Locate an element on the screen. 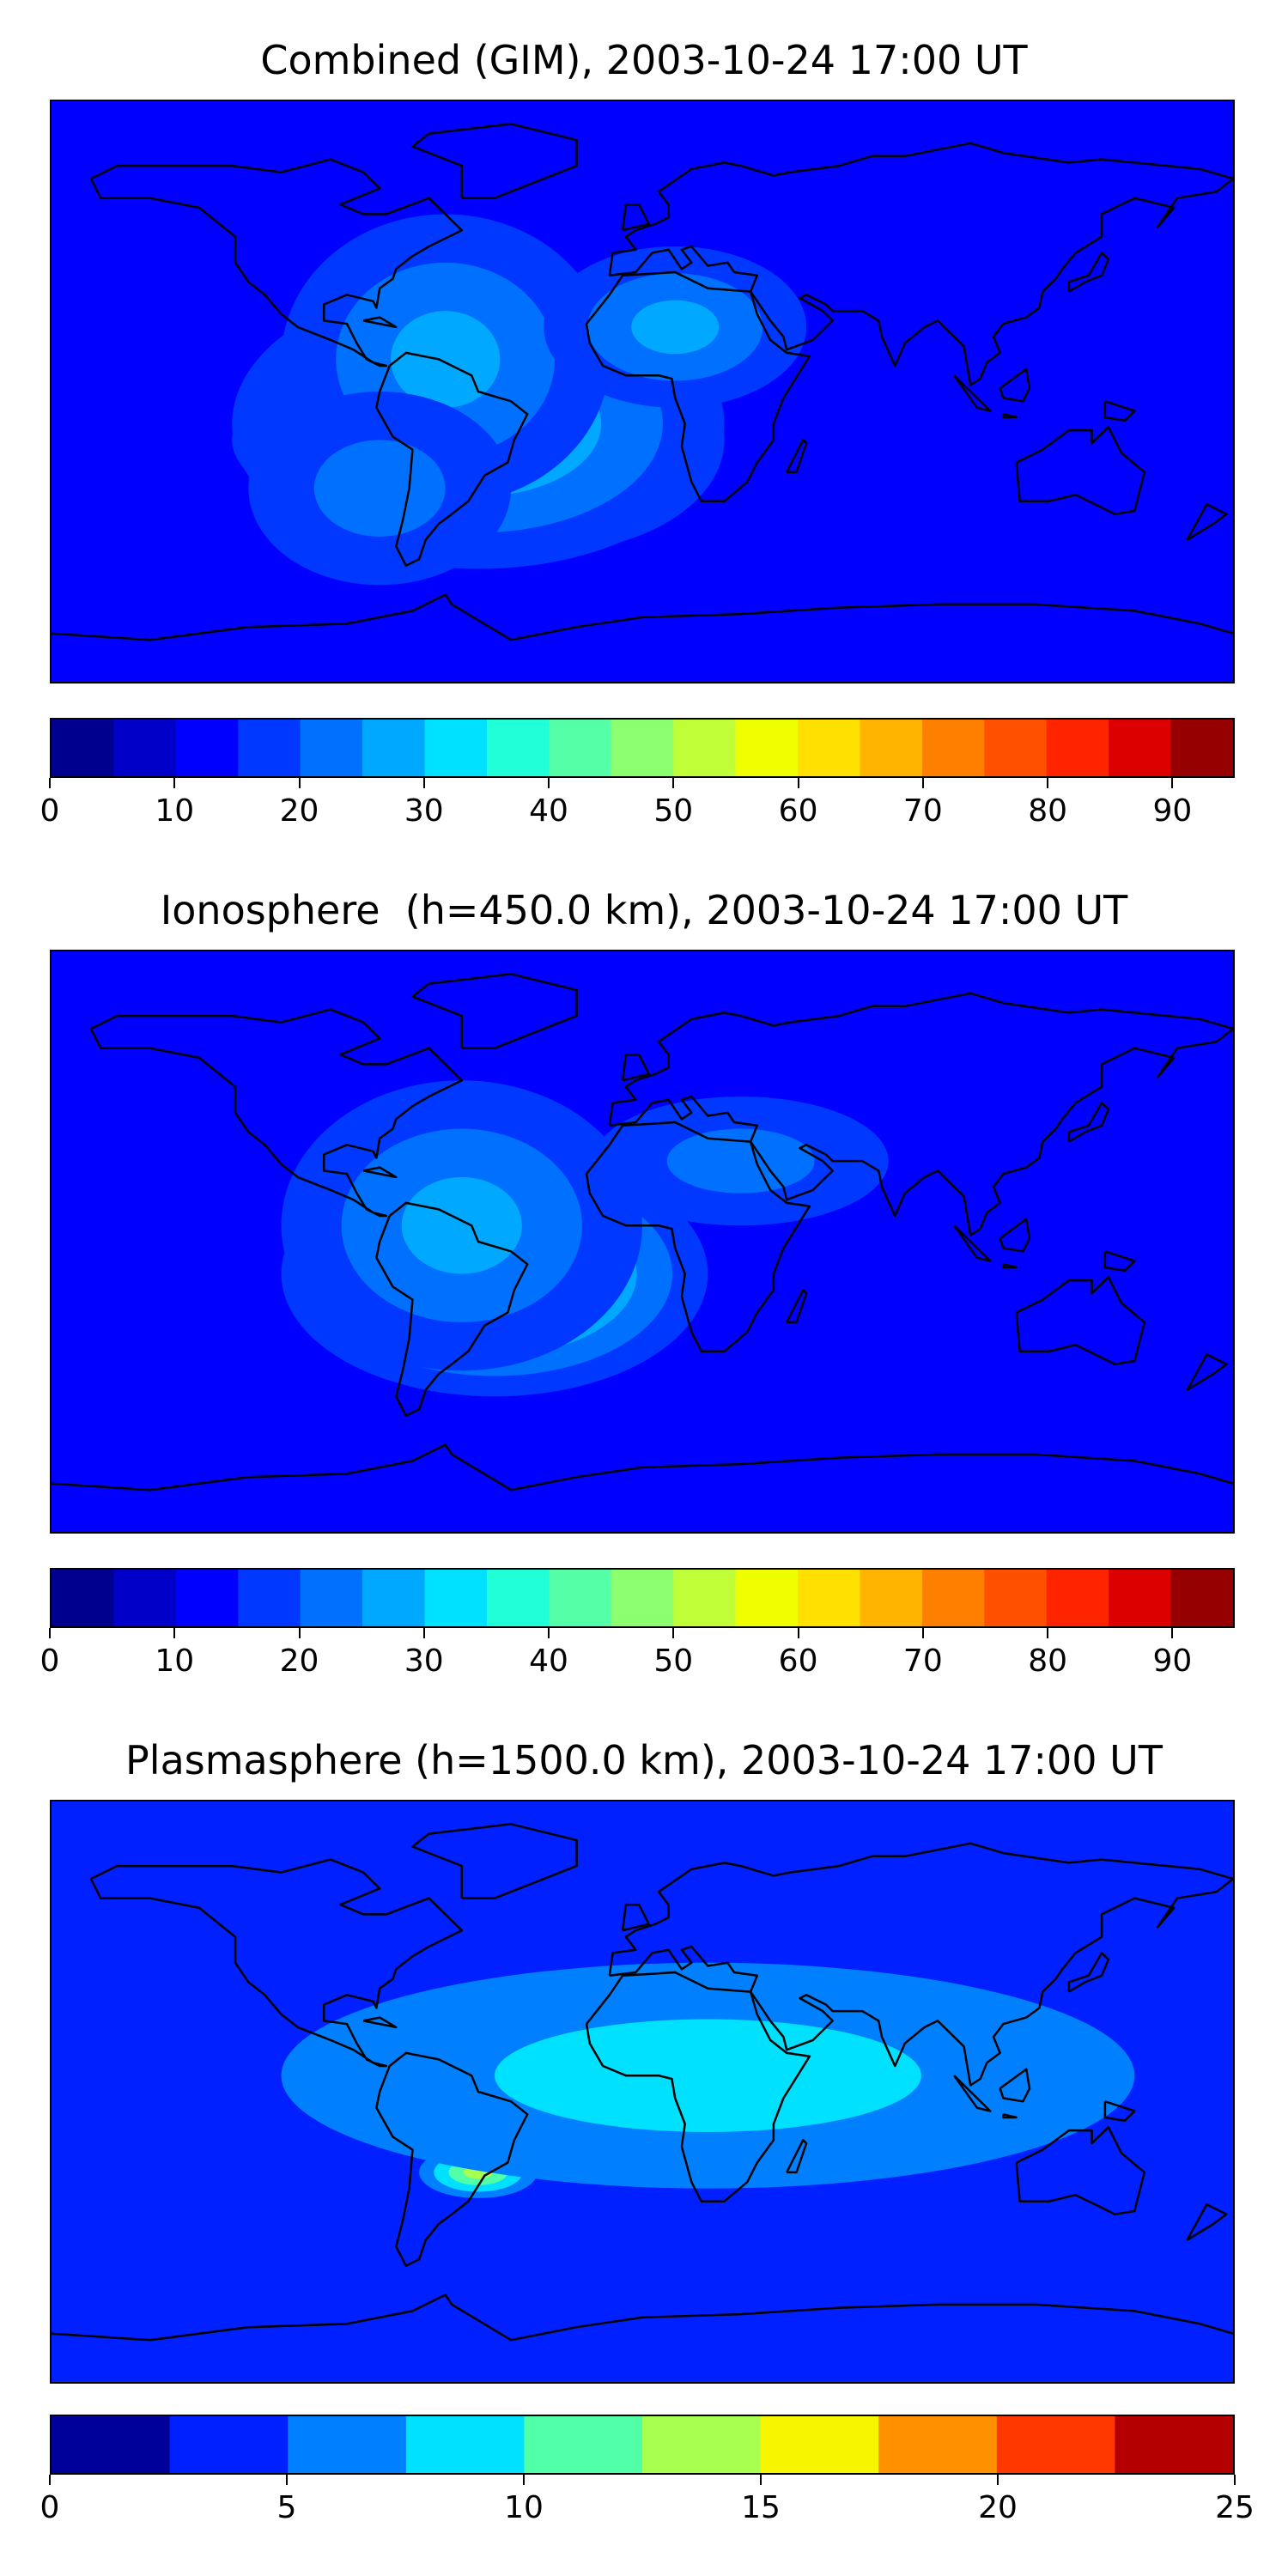 The image size is (1288, 2576). colorbar-tick-label: 90 is located at coordinates (1173, 811).